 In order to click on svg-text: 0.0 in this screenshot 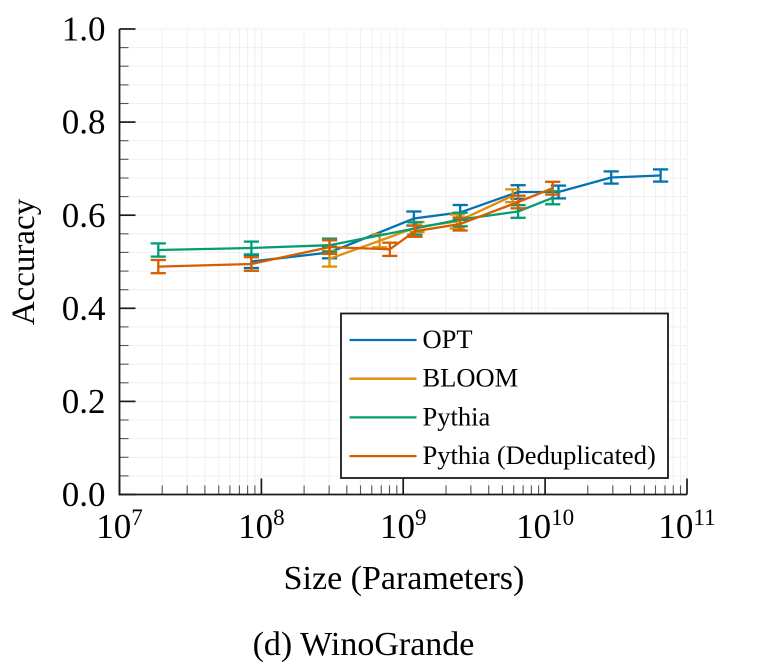, I will do `click(84, 494)`.